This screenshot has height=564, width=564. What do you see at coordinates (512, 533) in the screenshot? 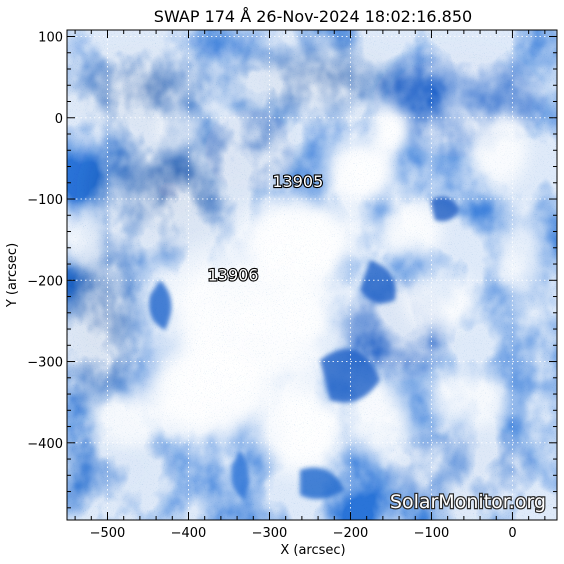
I see `x-tick-label: 0` at bounding box center [512, 533].